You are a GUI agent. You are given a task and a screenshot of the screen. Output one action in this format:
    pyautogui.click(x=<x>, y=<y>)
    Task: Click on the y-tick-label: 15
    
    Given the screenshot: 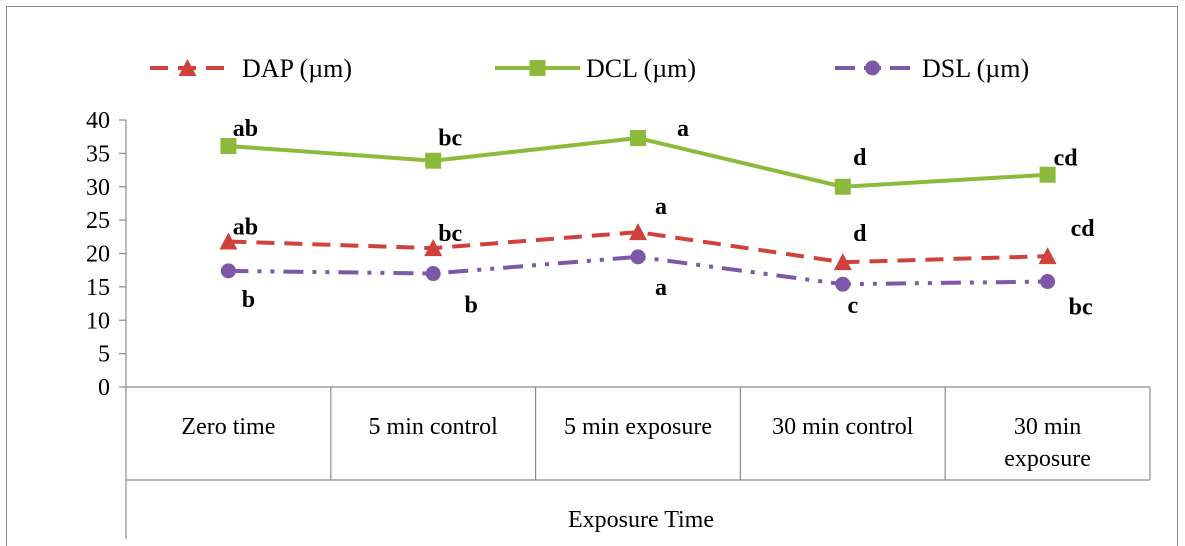 What is the action you would take?
    pyautogui.click(x=98, y=288)
    